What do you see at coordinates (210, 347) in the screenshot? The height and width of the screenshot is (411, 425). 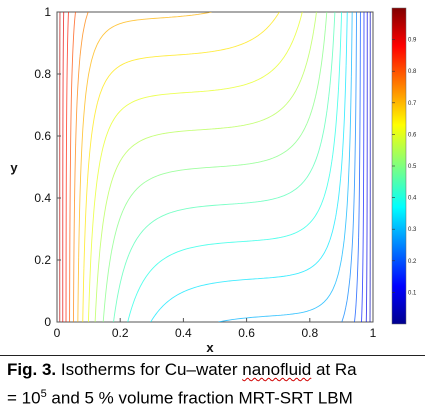 I see `x-axis-label: x` at bounding box center [210, 347].